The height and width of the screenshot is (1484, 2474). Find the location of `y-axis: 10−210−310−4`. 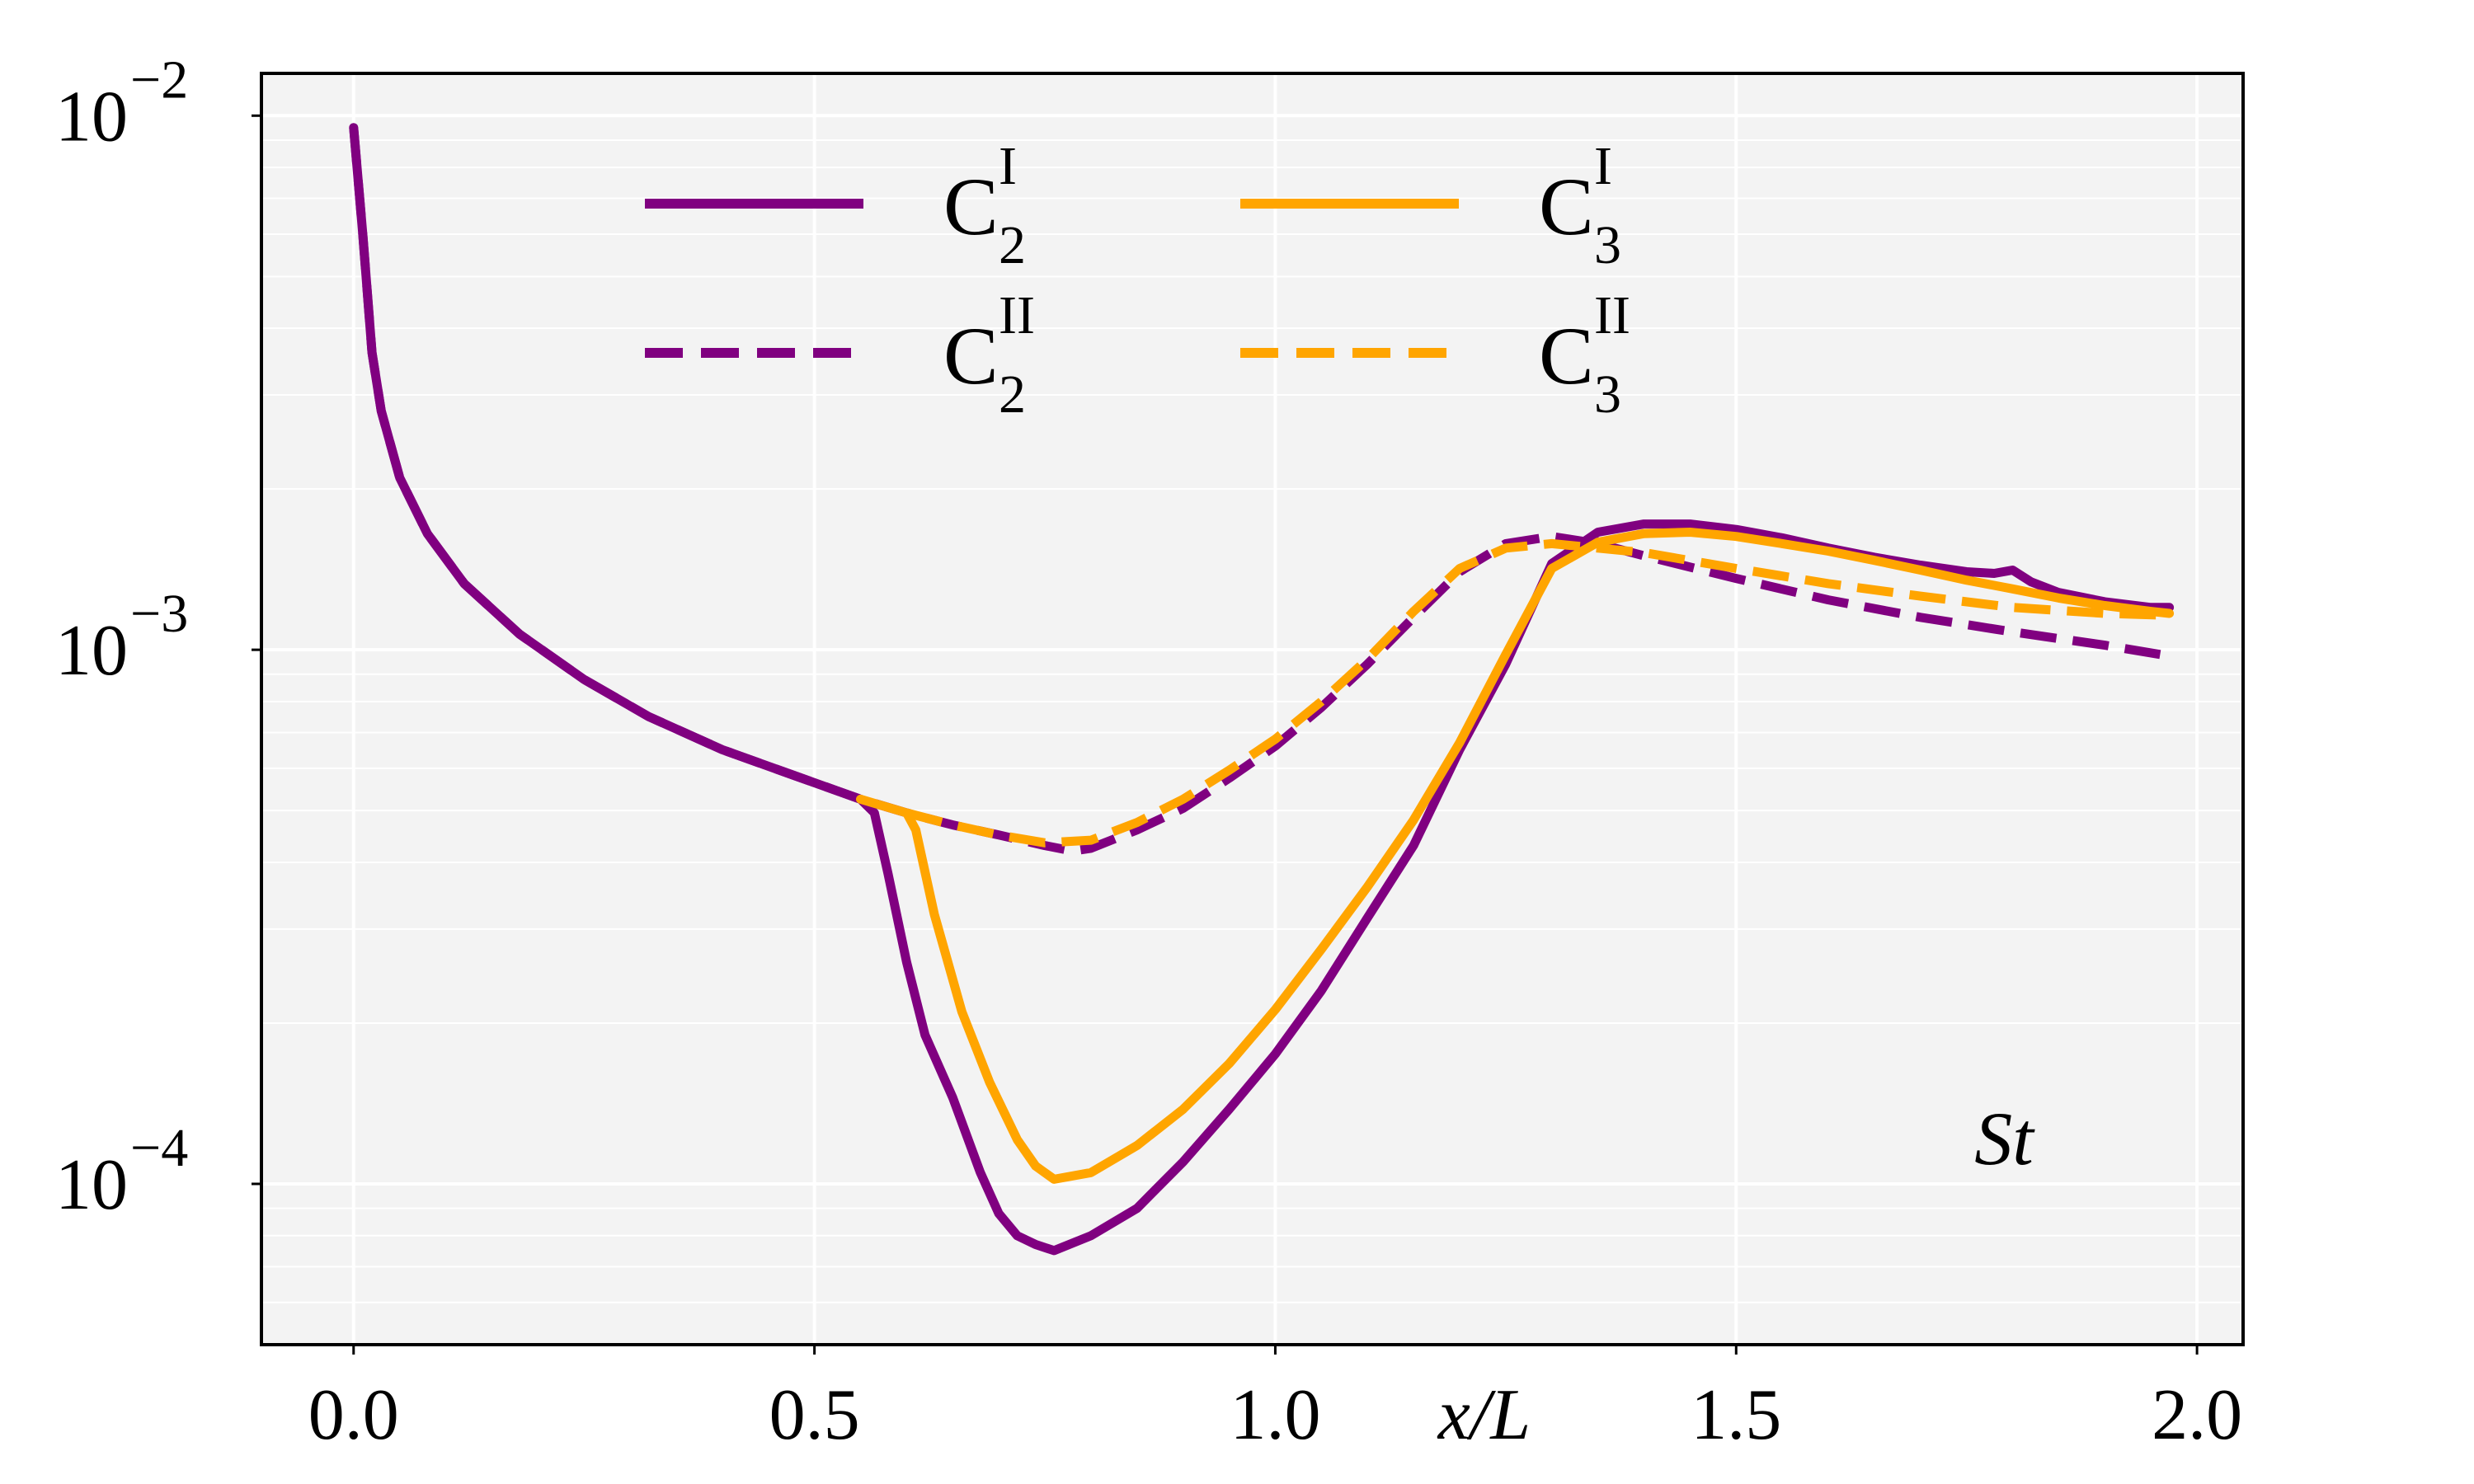

y-axis: 10−210−310−4 is located at coordinates (158, 637).